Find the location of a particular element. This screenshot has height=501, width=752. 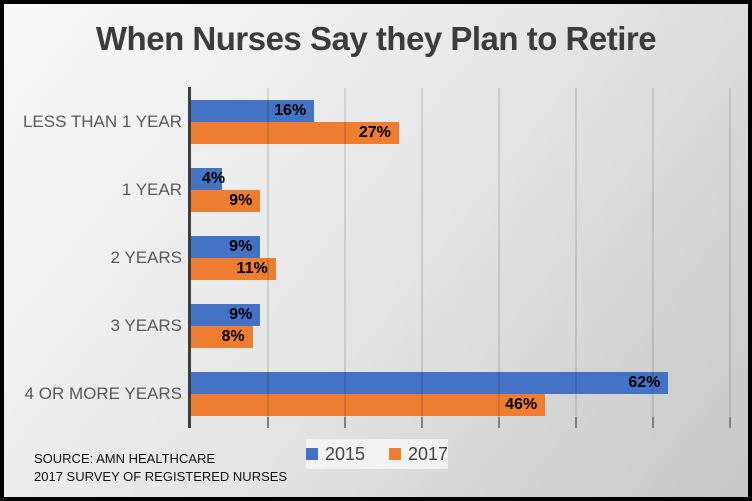

category-label: 4 OR MORE YEARS is located at coordinates (103, 393).